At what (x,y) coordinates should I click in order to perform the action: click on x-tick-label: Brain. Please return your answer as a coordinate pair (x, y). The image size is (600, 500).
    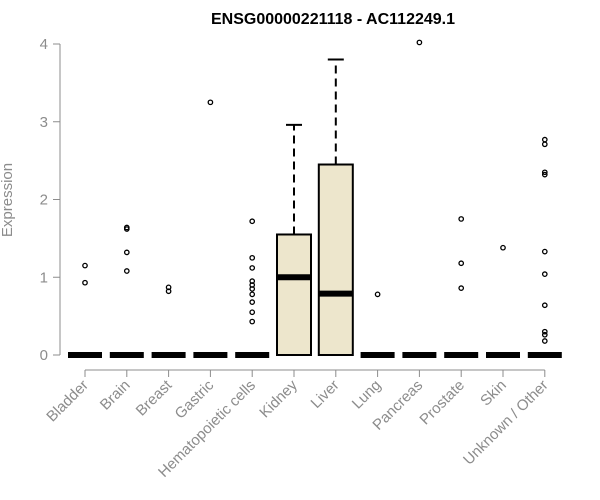
    Looking at the image, I should click on (115, 395).